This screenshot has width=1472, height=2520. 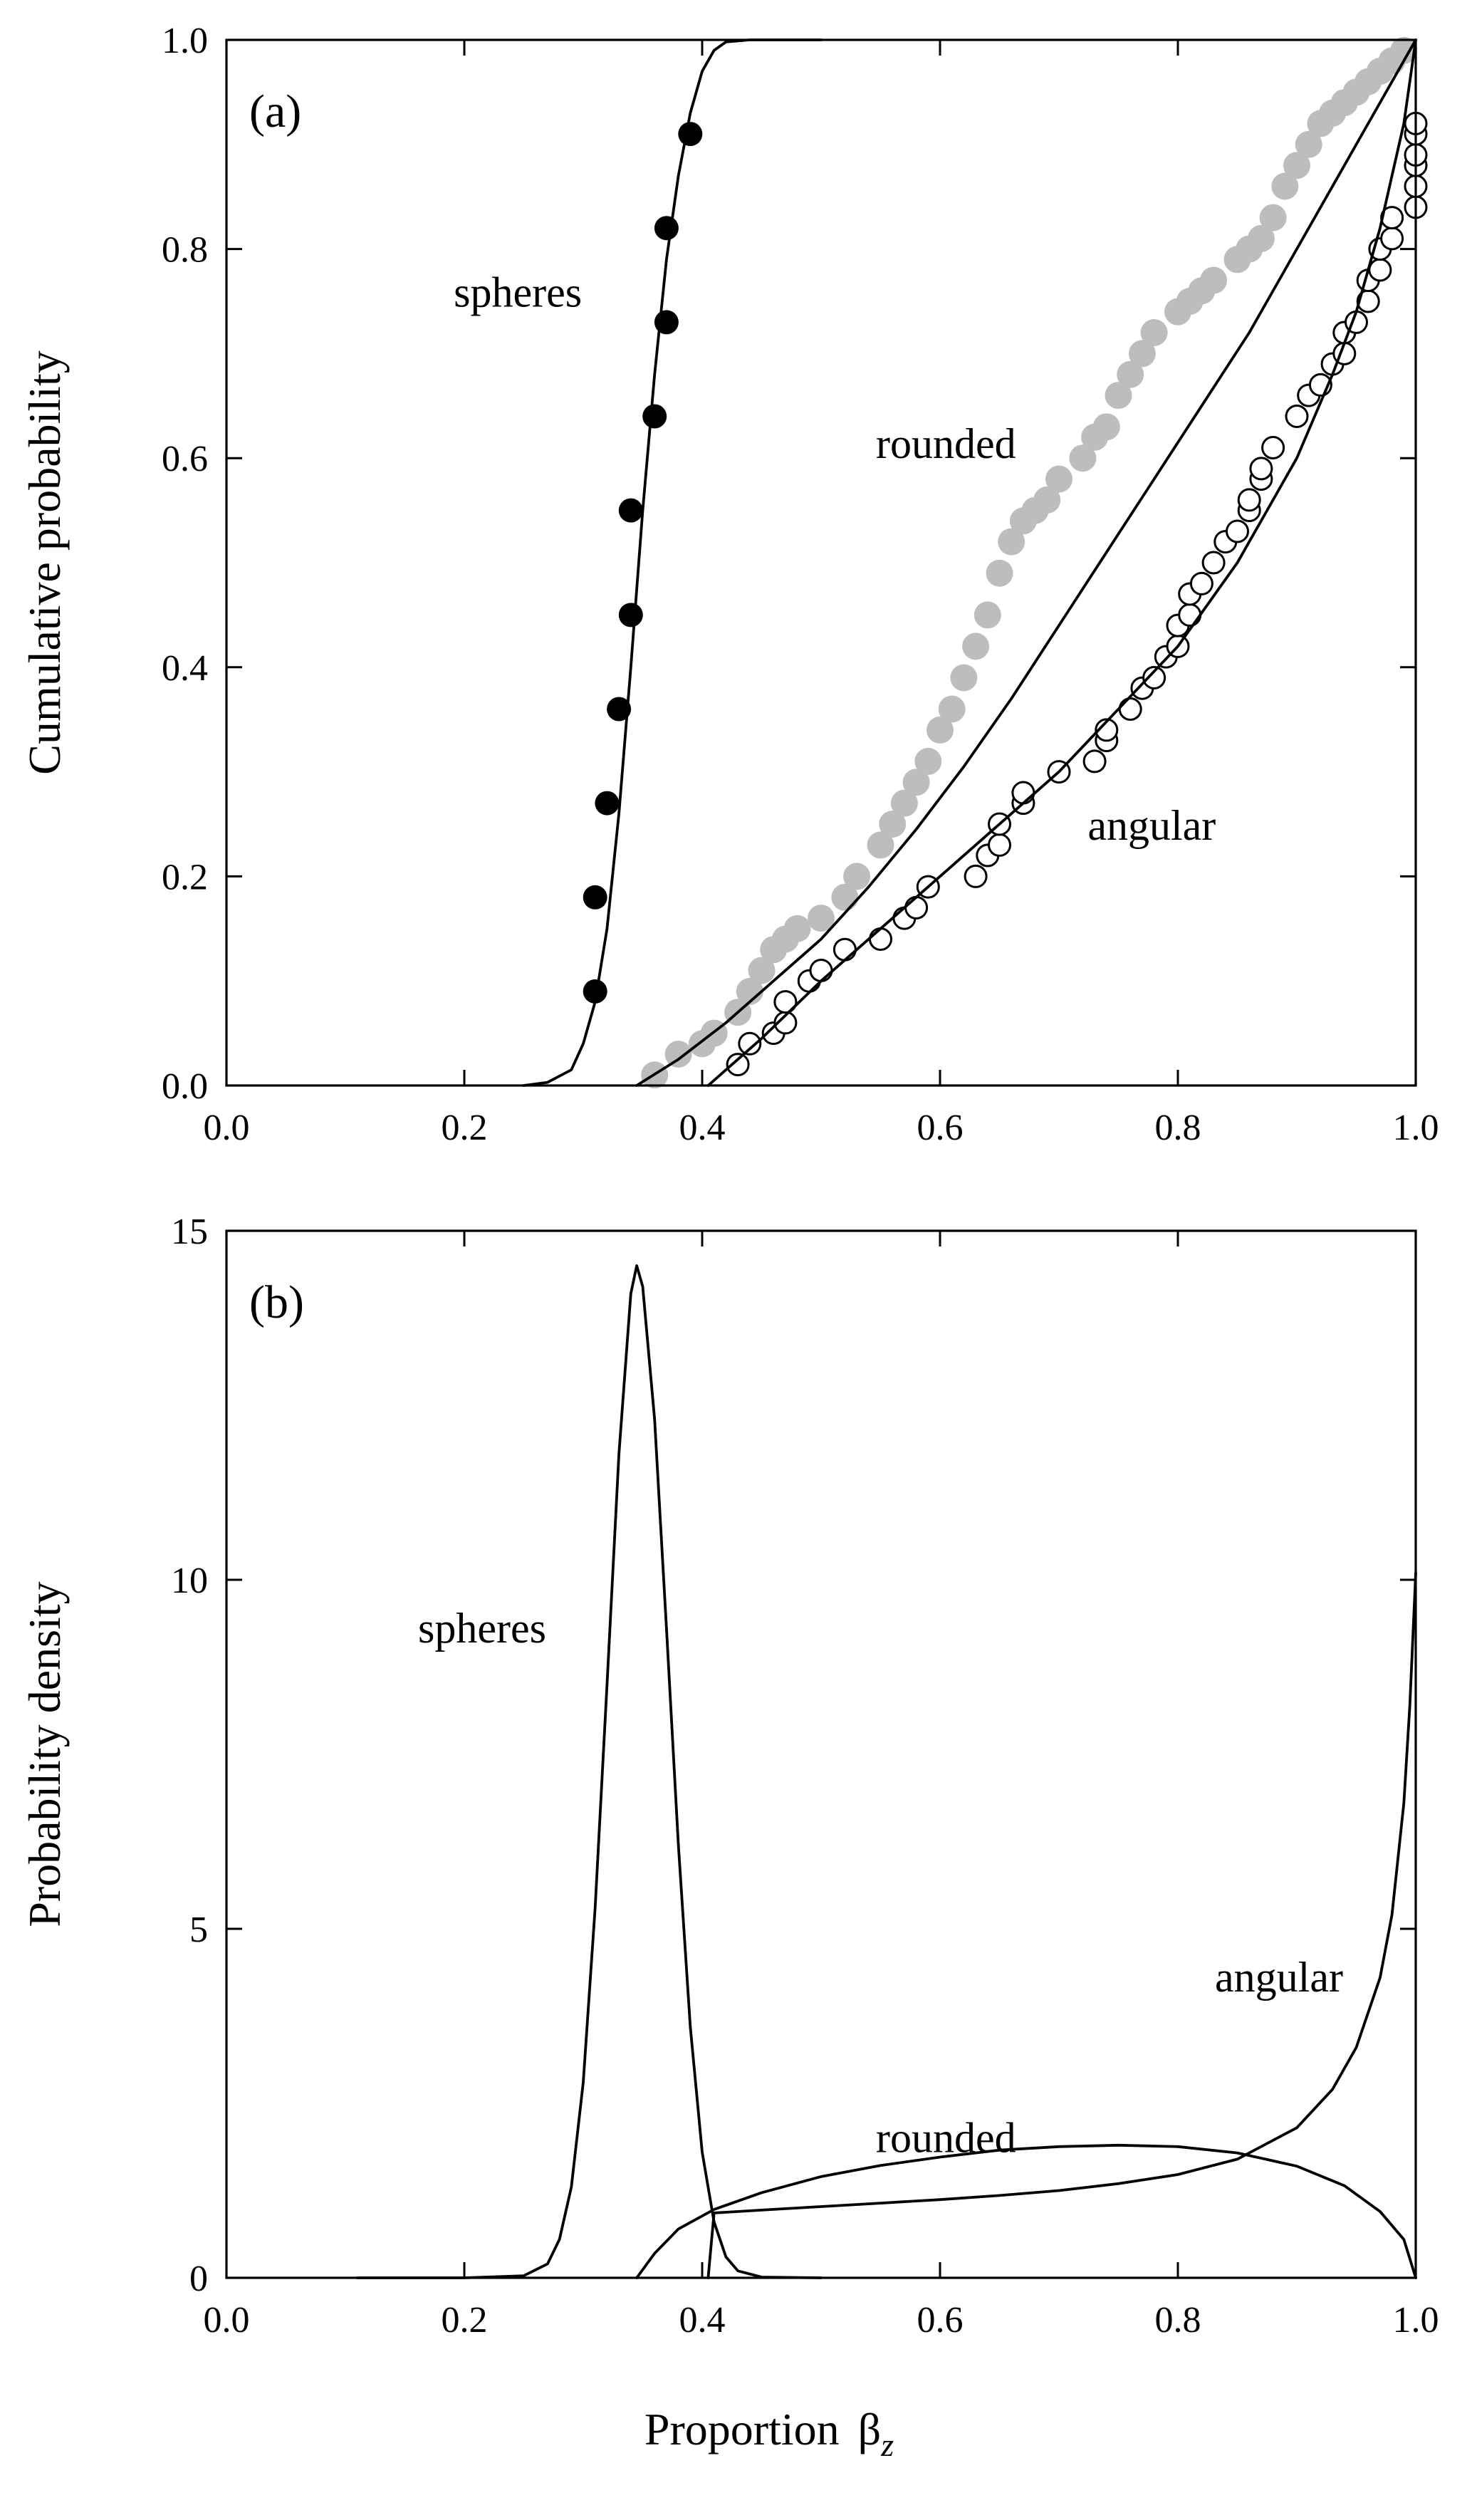 I want to click on y-tick-label: 5, so click(x=198, y=1930).